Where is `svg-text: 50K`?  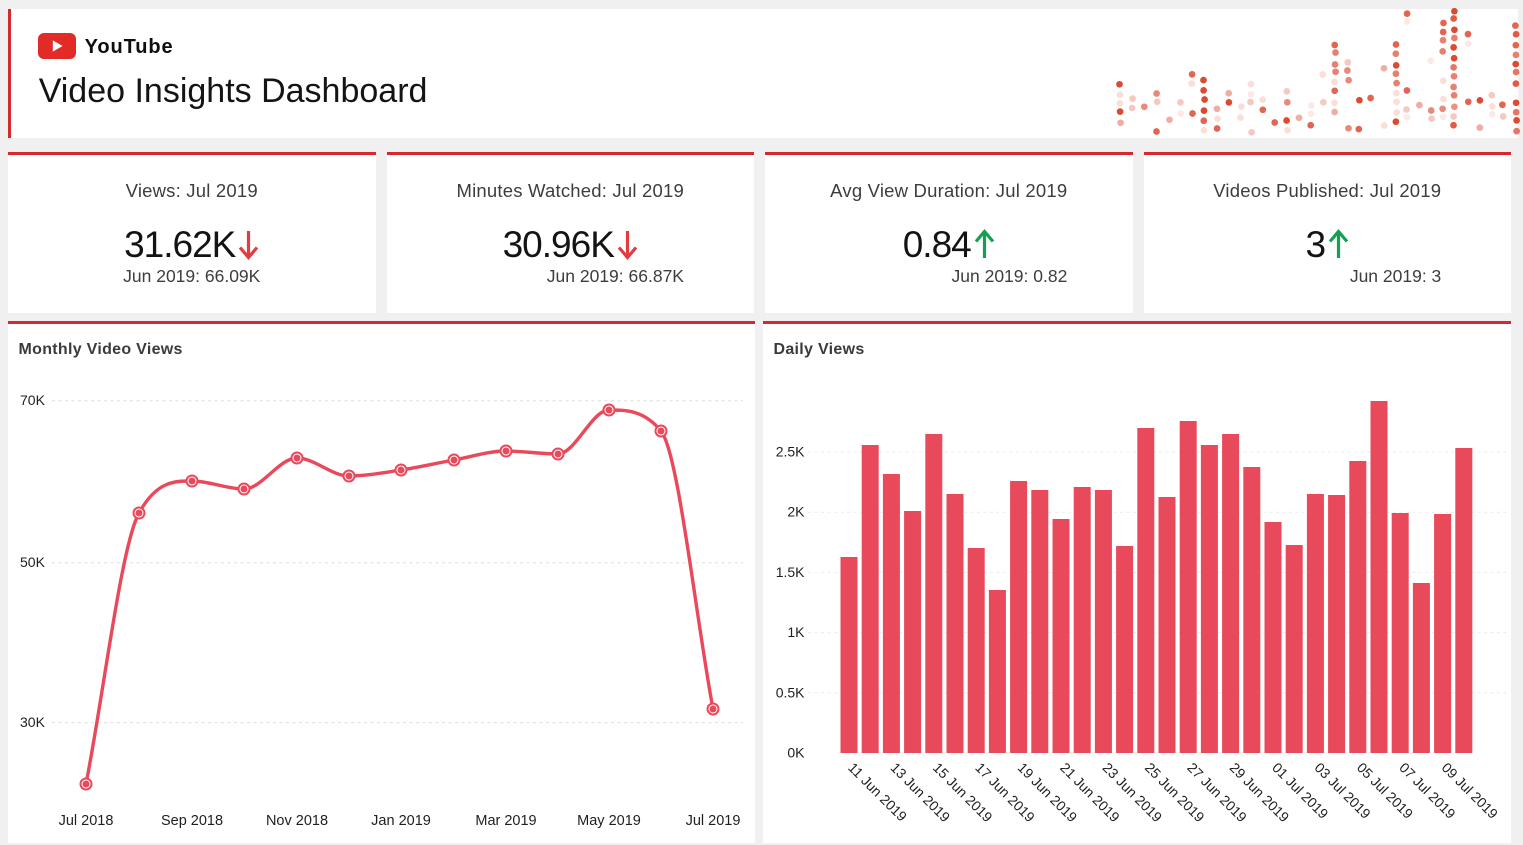
svg-text: 50K is located at coordinates (33, 562).